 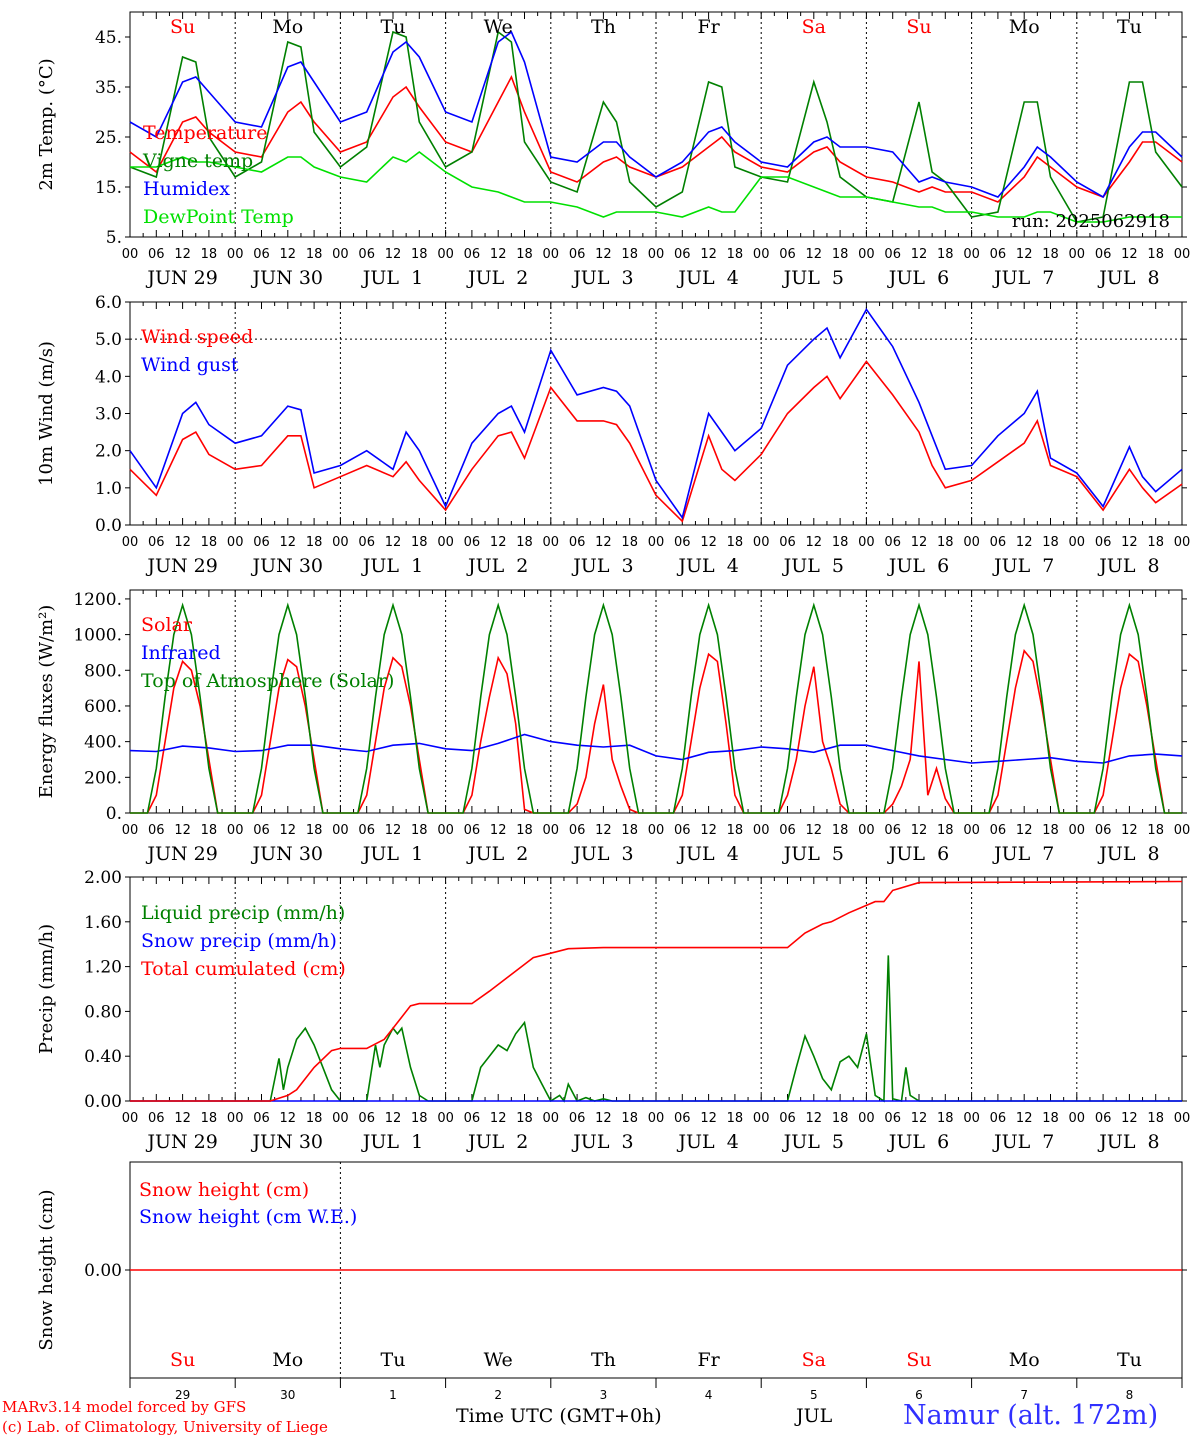 I want to click on series-line-infrared, so click(x=656, y=748).